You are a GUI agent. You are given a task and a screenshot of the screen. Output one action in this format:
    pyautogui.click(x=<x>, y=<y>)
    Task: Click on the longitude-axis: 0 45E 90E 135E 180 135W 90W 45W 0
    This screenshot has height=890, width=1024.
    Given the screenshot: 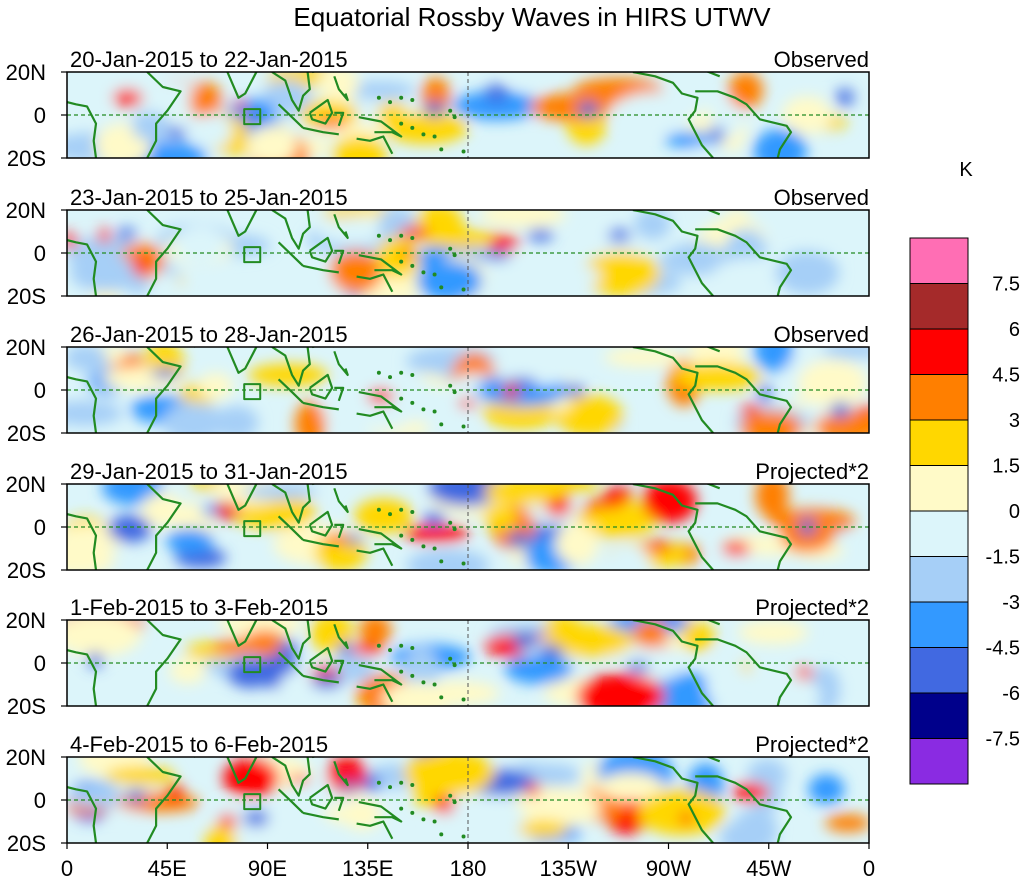 What is the action you would take?
    pyautogui.click(x=468, y=862)
    